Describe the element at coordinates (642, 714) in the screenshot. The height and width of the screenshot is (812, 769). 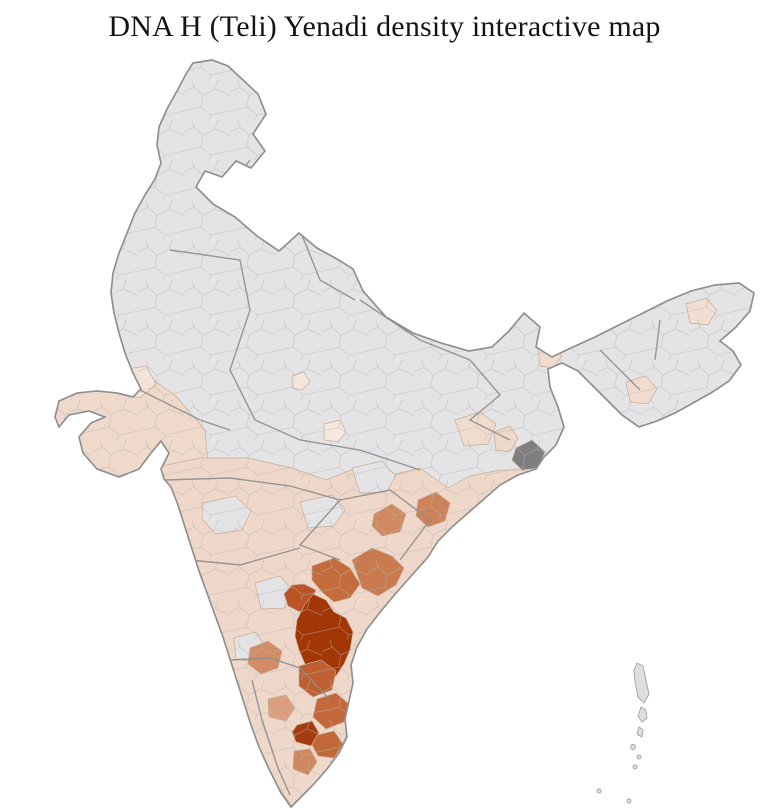
I see `map-region-andaman-mid` at that location.